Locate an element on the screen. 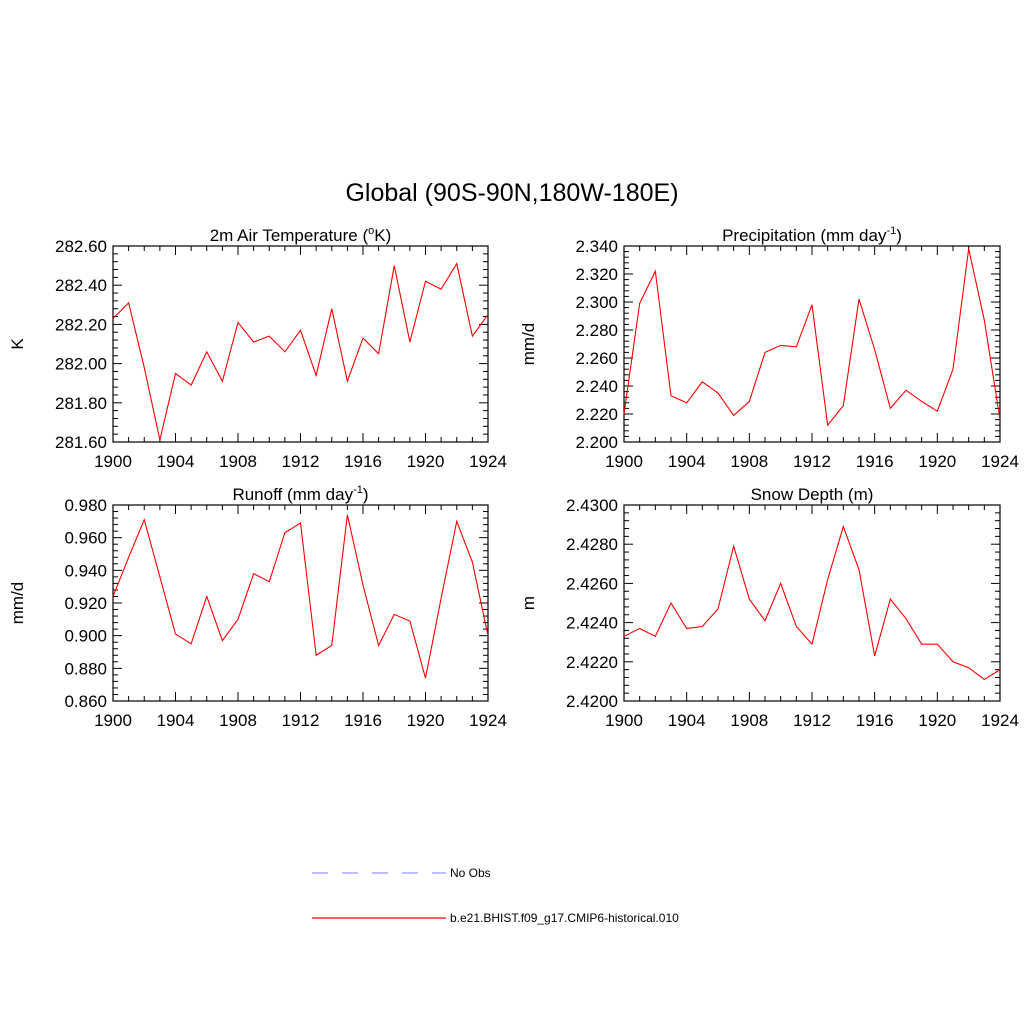 This screenshot has height=1024, width=1024. y-tick-label: 0.980 is located at coordinates (85, 505).